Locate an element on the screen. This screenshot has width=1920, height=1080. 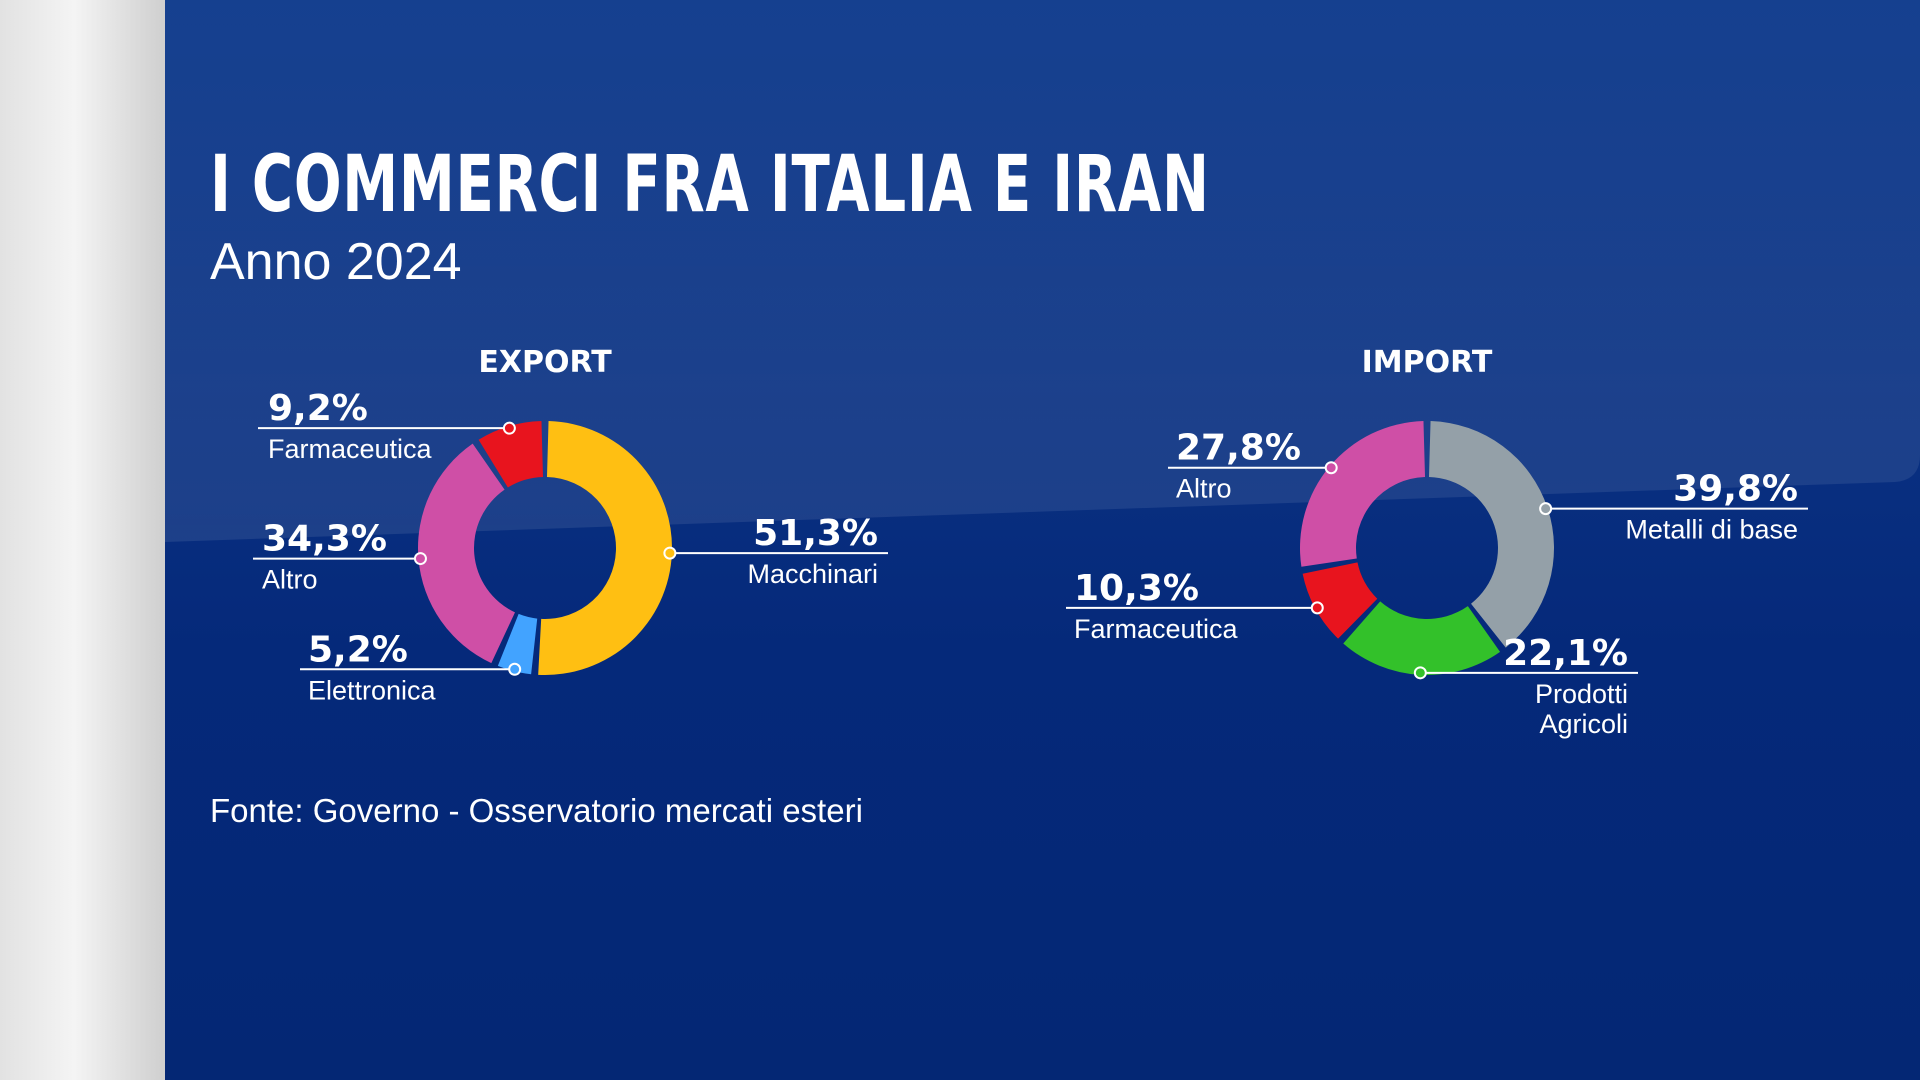
import-value-metalli-di-base: 39,8% is located at coordinates (1735, 489).